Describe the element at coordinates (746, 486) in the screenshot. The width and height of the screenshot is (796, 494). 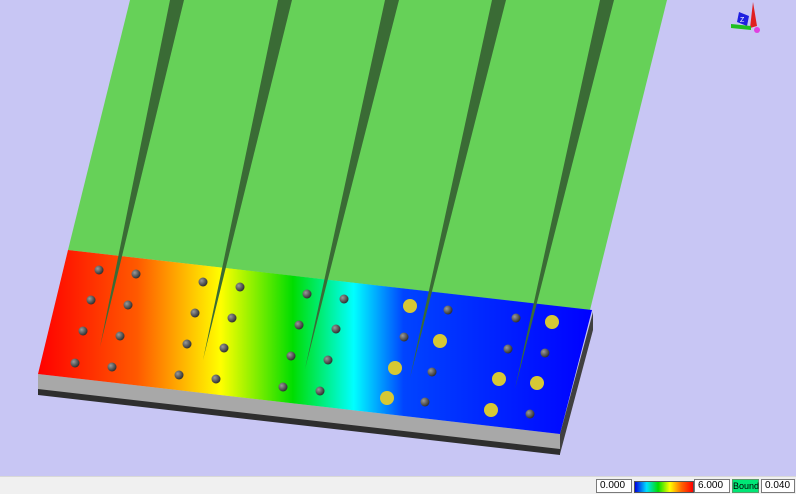
I see `bound-label: Bound` at that location.